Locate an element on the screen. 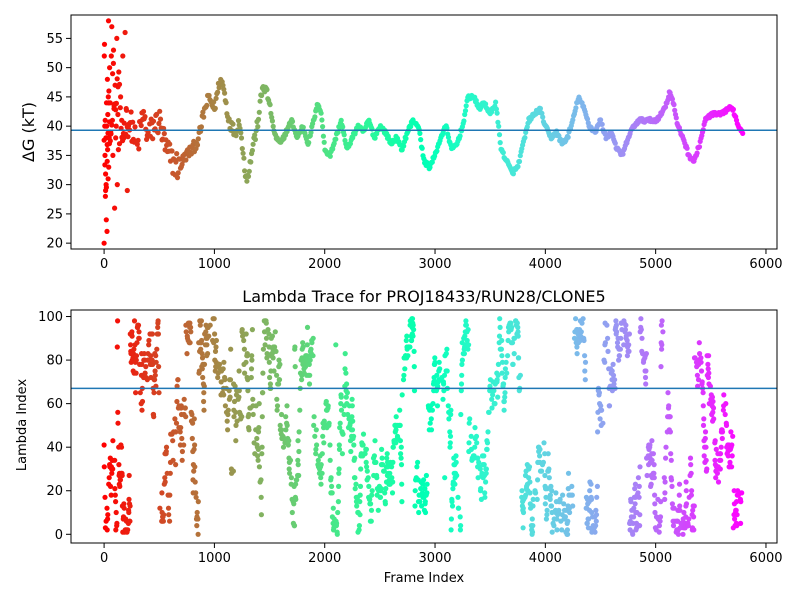 The height and width of the screenshot is (600, 800). y-tick-label: 35 is located at coordinates (54, 156).